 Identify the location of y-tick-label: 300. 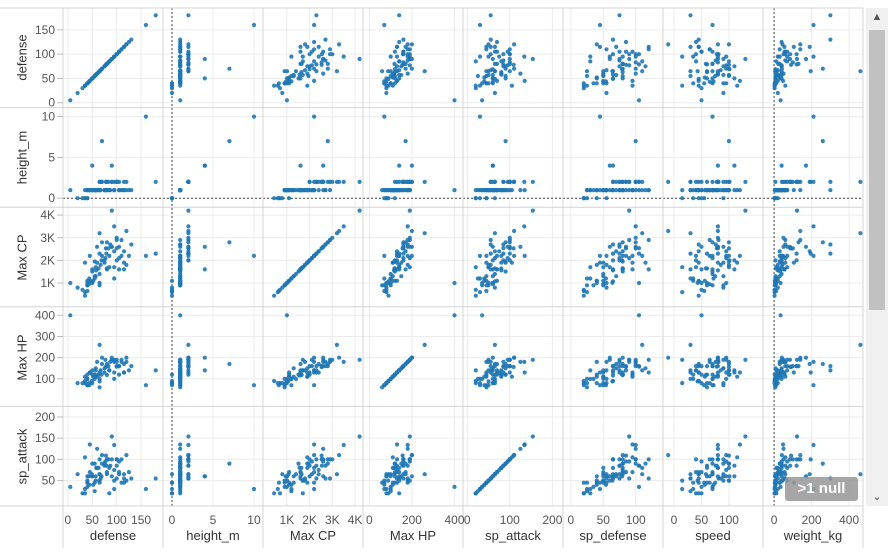
(45, 336).